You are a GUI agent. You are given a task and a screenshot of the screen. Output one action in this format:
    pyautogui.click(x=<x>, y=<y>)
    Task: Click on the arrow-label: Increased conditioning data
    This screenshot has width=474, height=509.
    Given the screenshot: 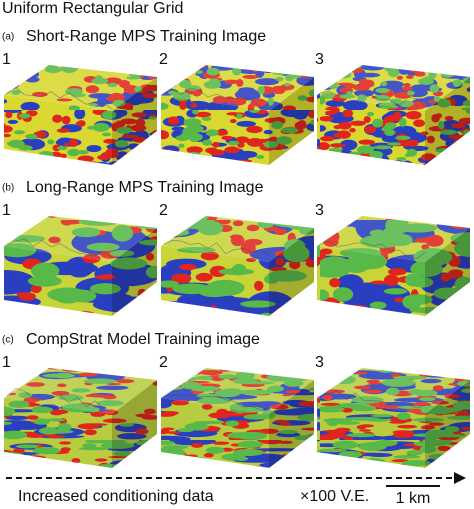 What is the action you would take?
    pyautogui.click(x=116, y=496)
    